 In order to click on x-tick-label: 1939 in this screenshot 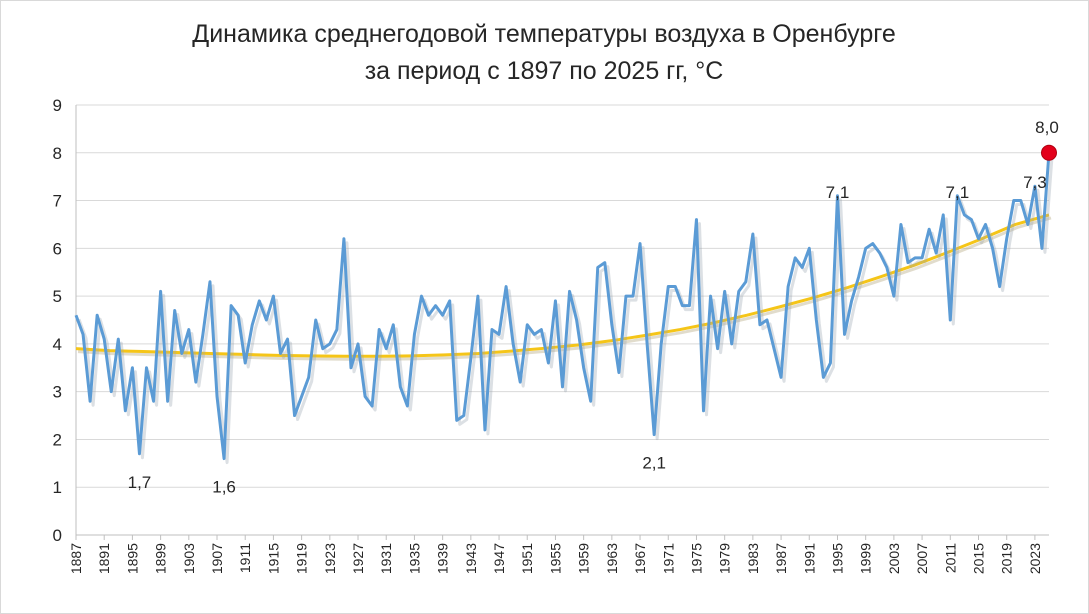, I will do `click(443, 558)`.